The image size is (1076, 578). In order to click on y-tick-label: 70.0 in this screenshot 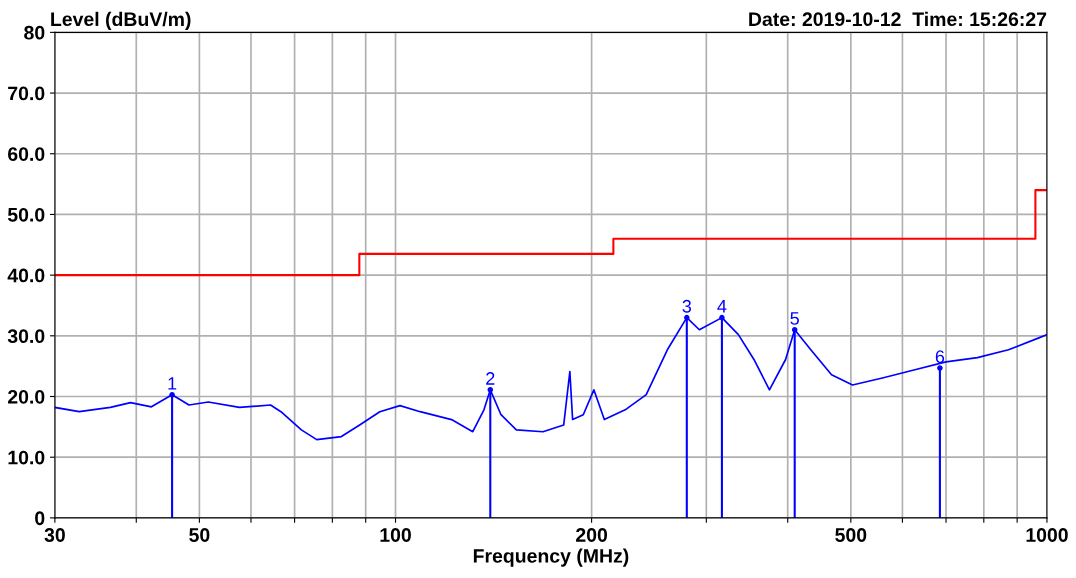, I will do `click(26, 93)`.